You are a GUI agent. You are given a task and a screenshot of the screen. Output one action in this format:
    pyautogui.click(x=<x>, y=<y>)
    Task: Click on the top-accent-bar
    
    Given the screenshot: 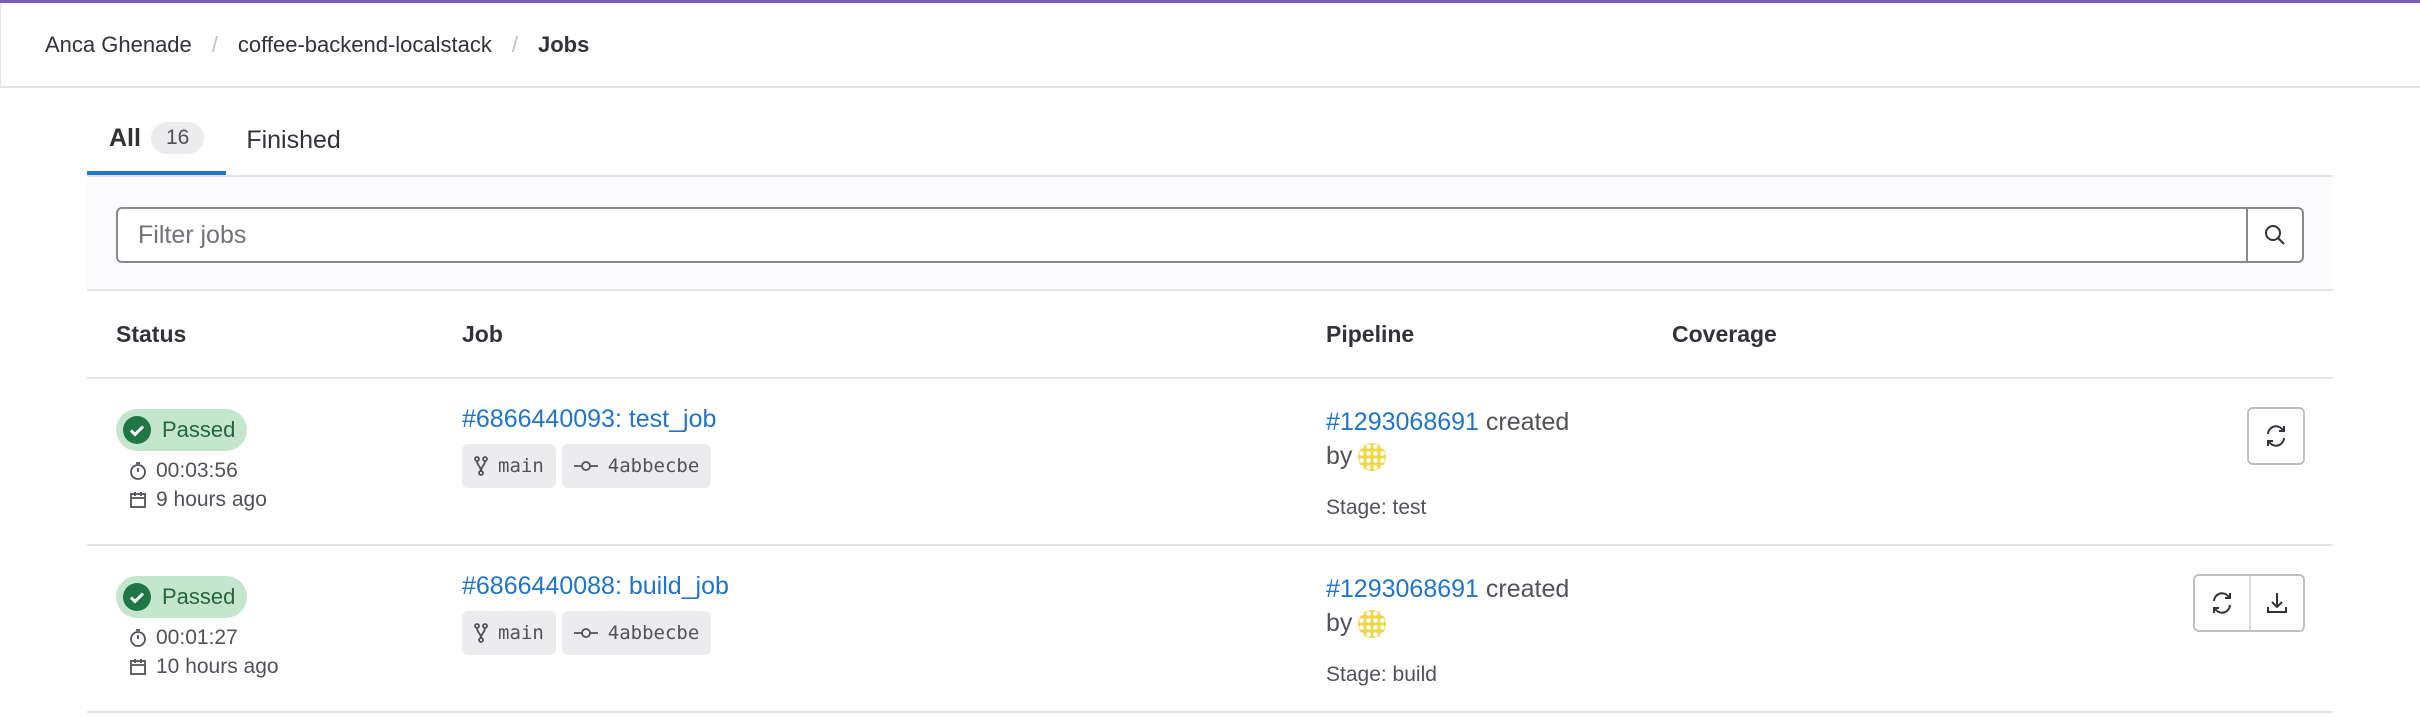 What is the action you would take?
    pyautogui.click(x=1210, y=1)
    